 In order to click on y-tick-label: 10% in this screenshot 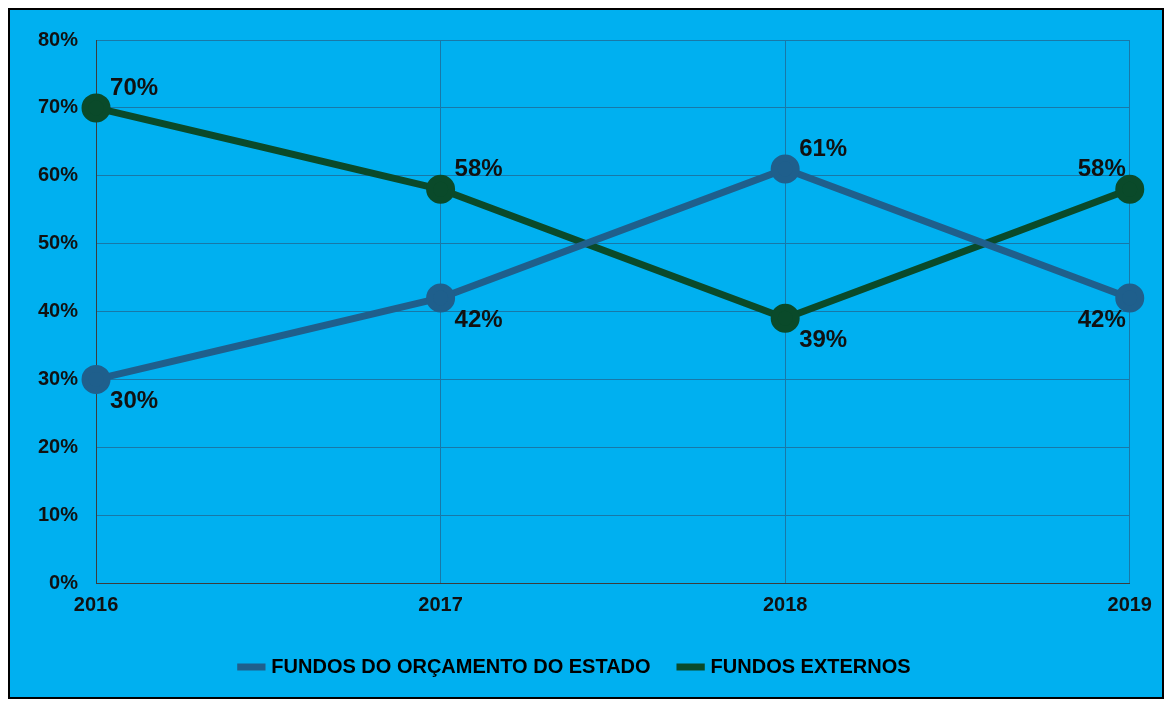, I will do `click(58, 513)`.